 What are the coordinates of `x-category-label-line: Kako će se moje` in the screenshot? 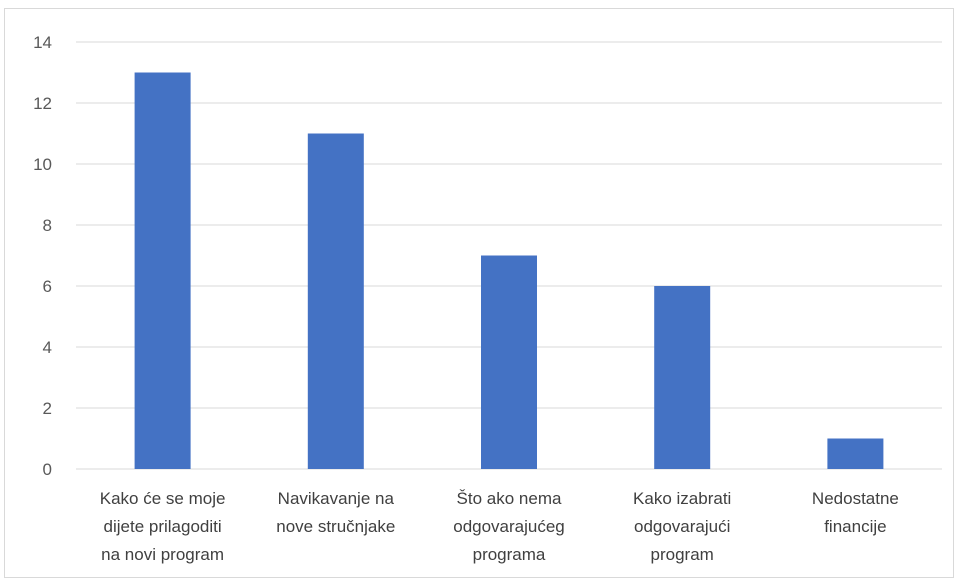 It's located at (163, 498).